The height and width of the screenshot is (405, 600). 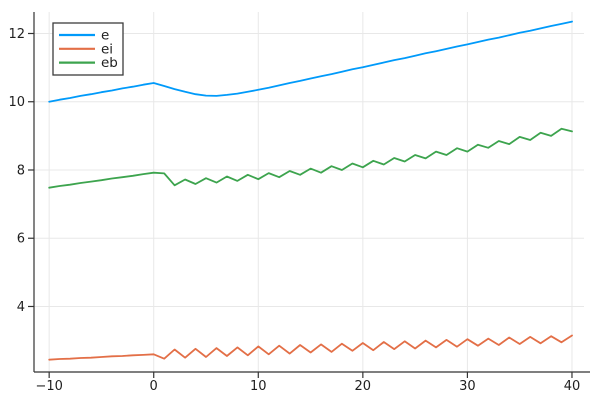 What do you see at coordinates (467, 386) in the screenshot?
I see `x-tick-label: 30` at bounding box center [467, 386].